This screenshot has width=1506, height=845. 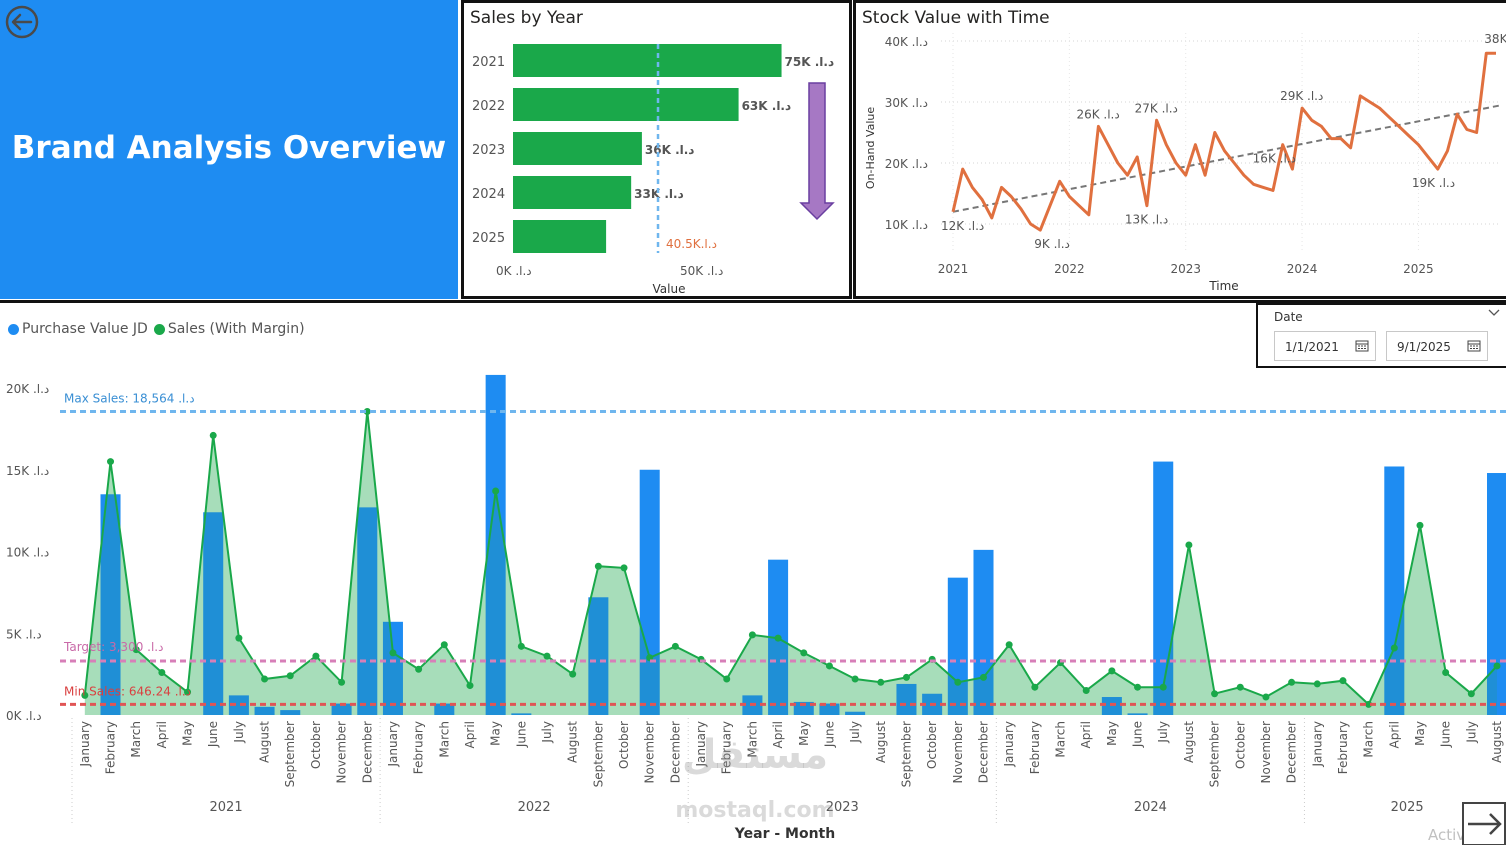 What do you see at coordinates (670, 150) in the screenshot?
I see `bar-data-label: 36K .د.ا` at bounding box center [670, 150].